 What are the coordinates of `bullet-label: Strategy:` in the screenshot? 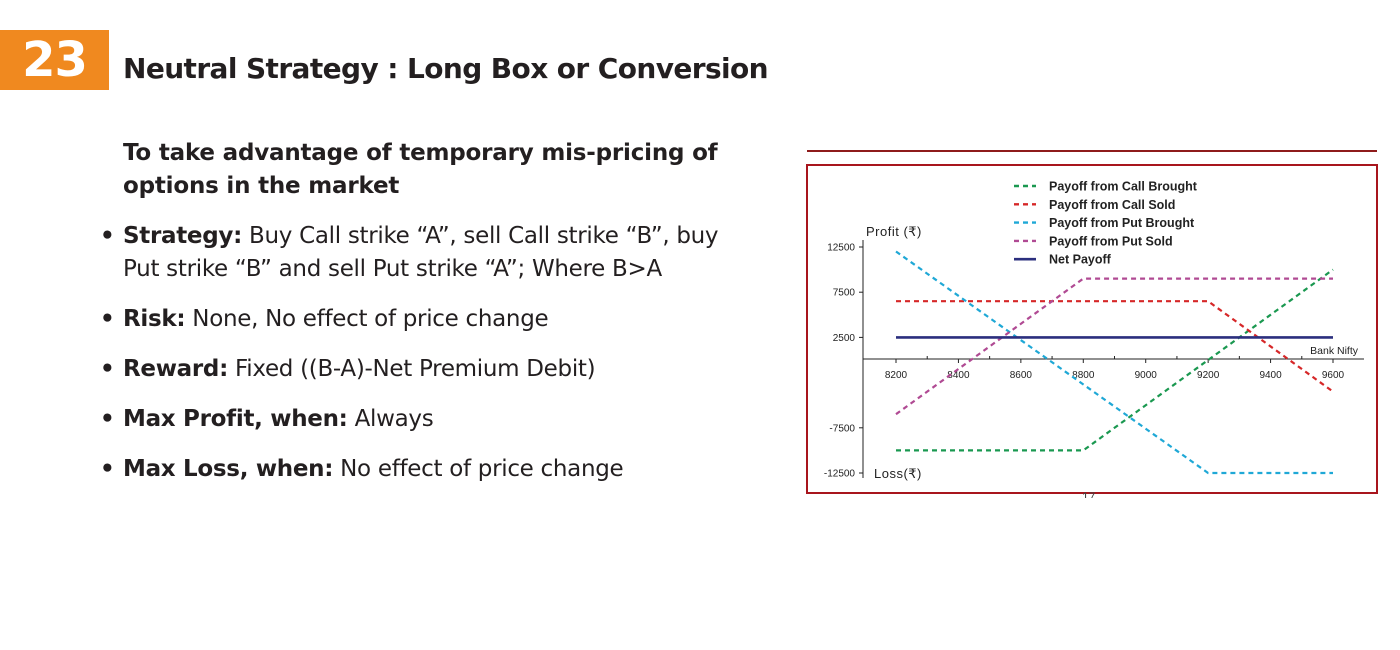 It's located at (182, 236).